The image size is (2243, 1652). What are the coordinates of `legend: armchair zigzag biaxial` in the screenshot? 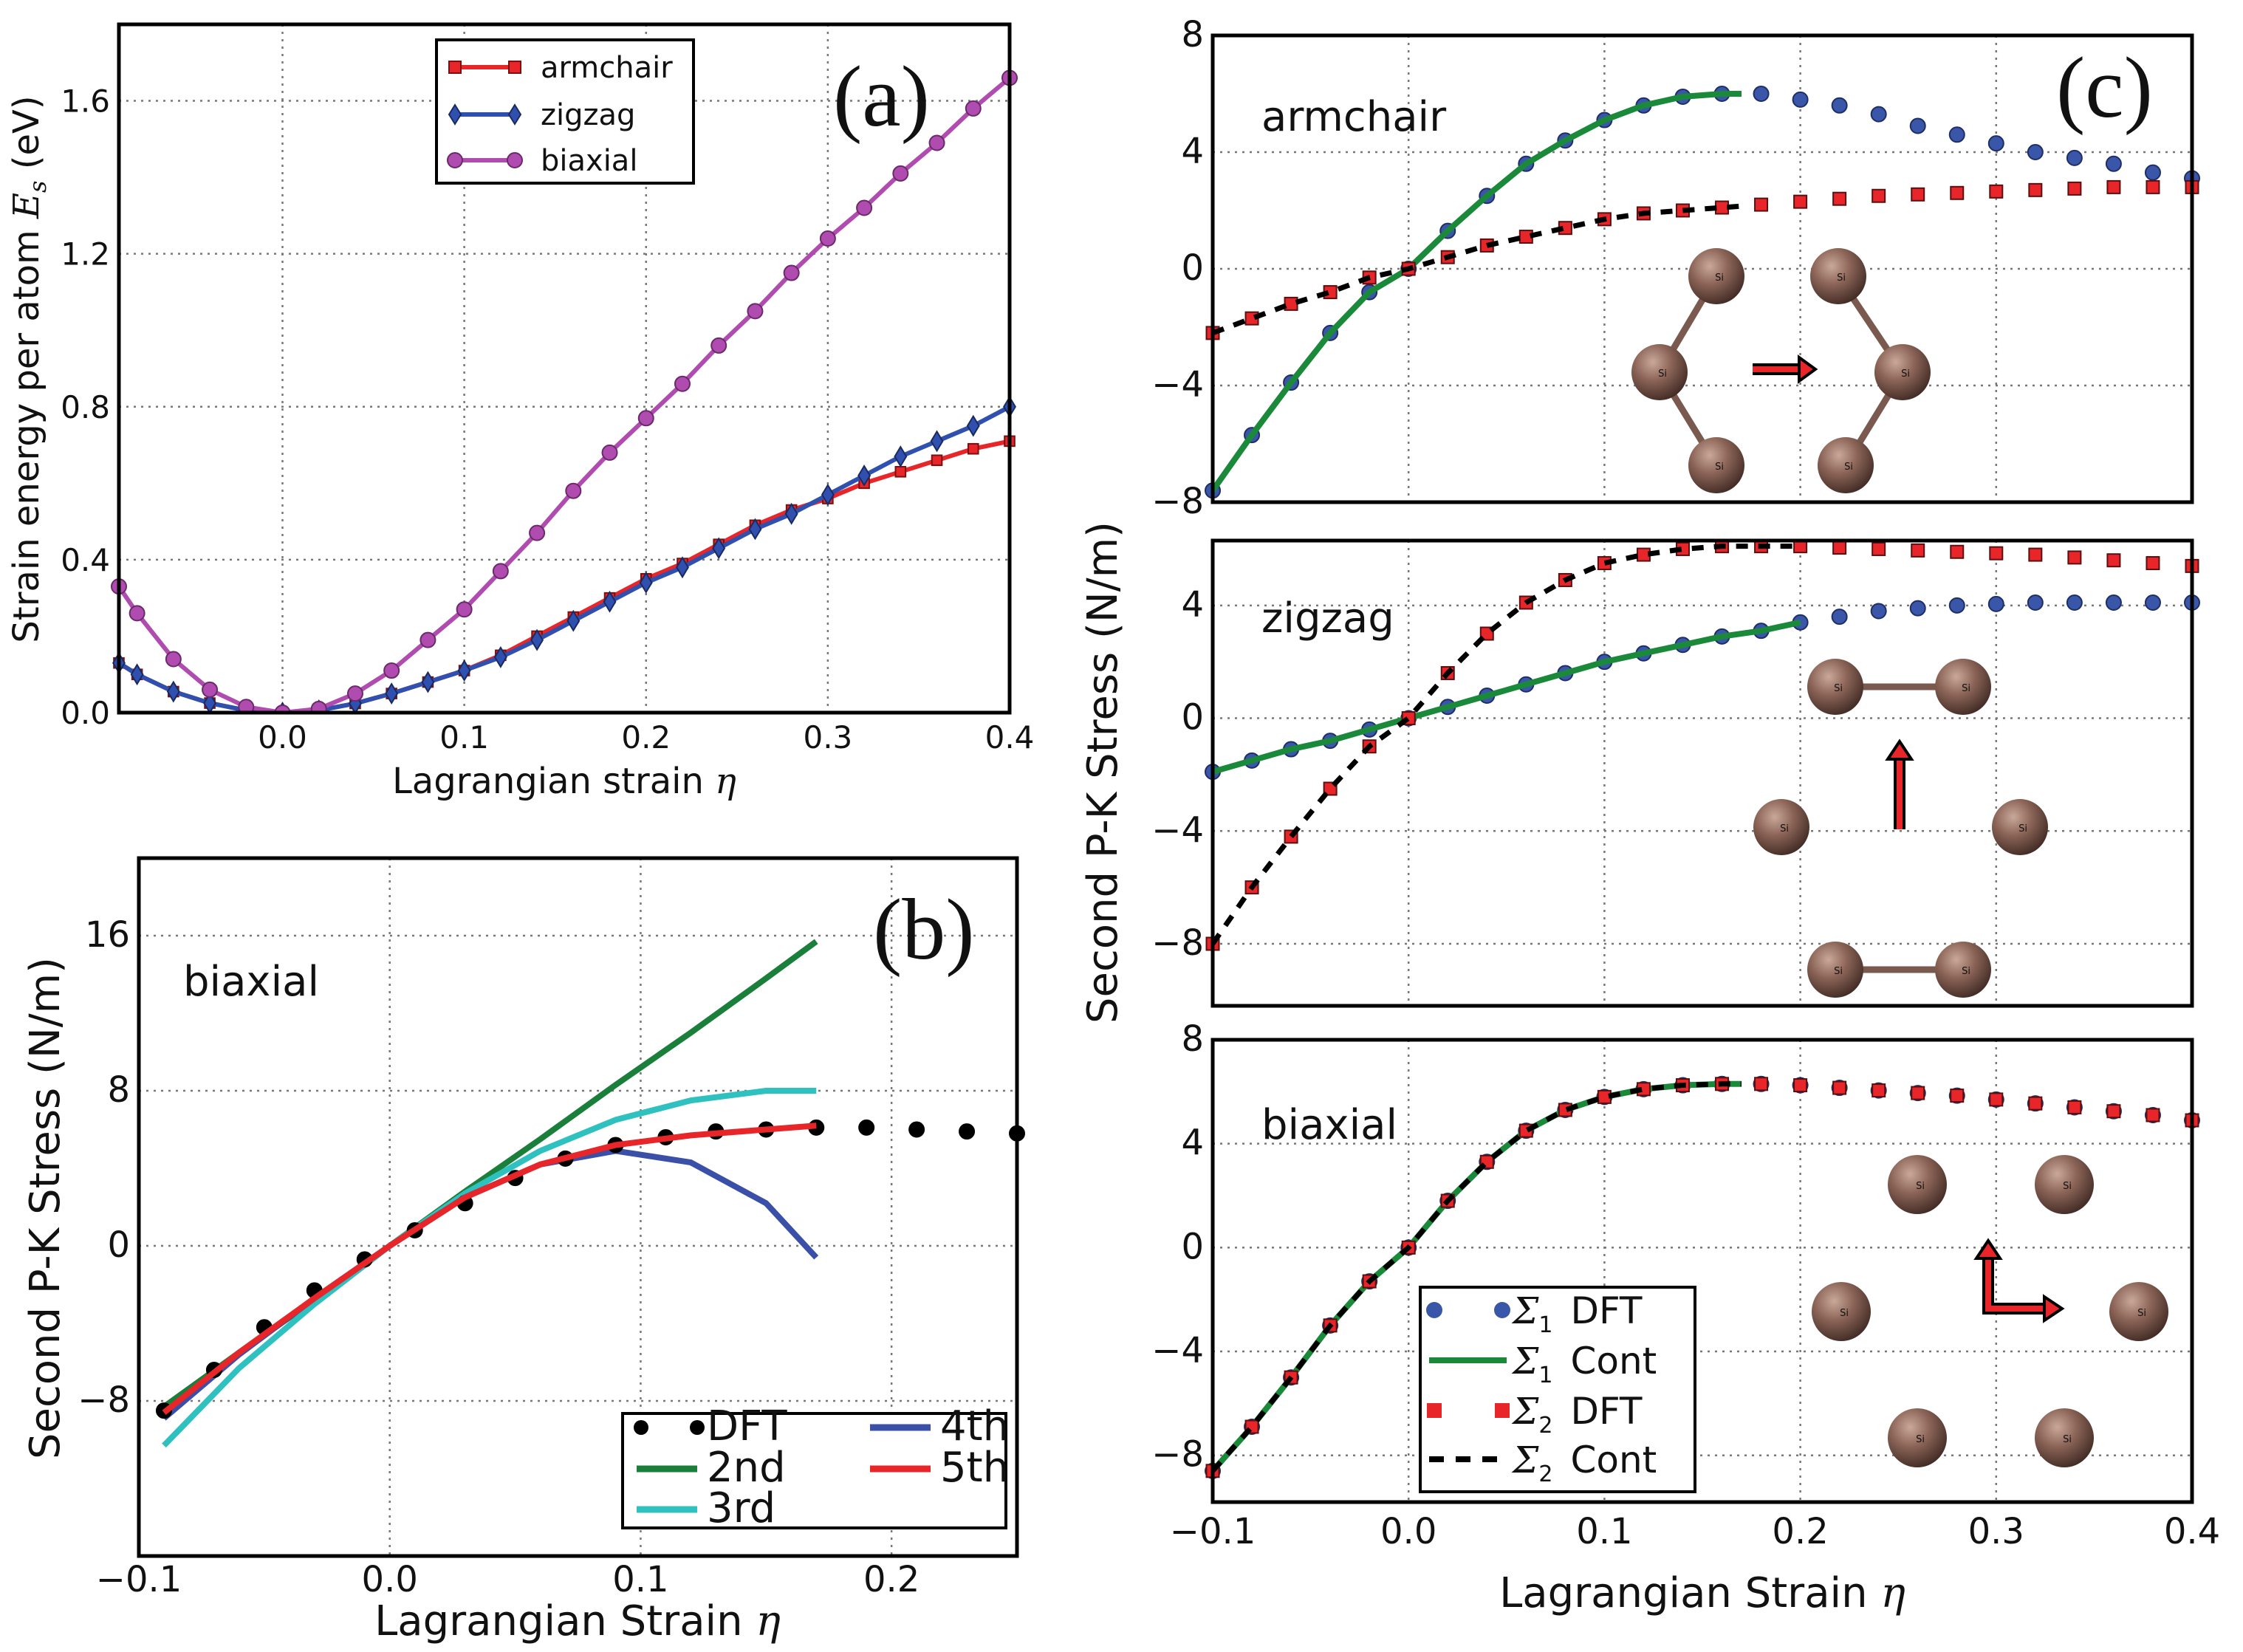 It's located at (565, 111).